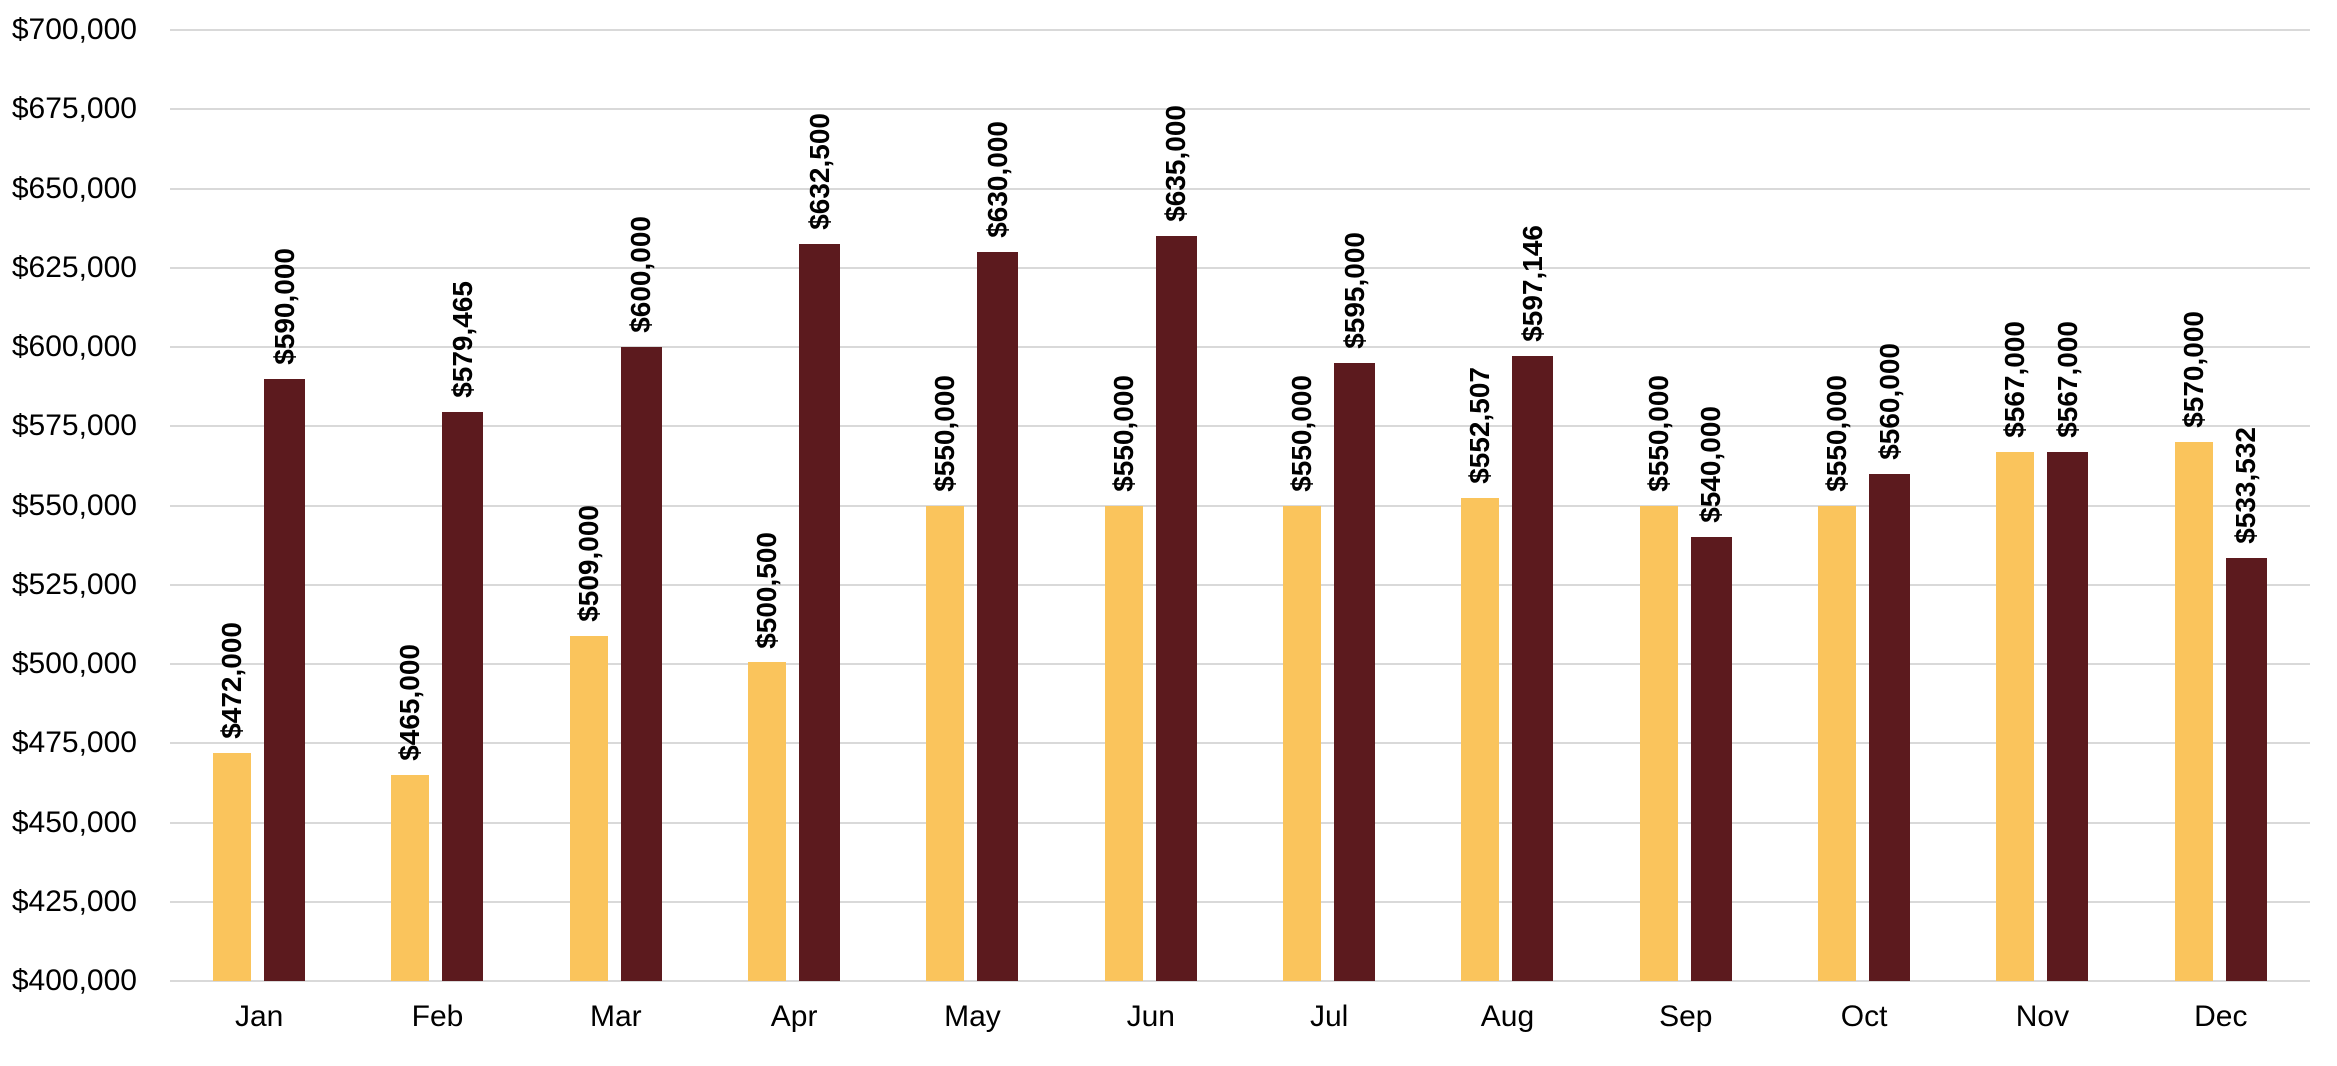 The height and width of the screenshot is (1066, 2337). Describe the element at coordinates (820, 547) in the screenshot. I see `maroon-series-wrap: $632,500` at that location.